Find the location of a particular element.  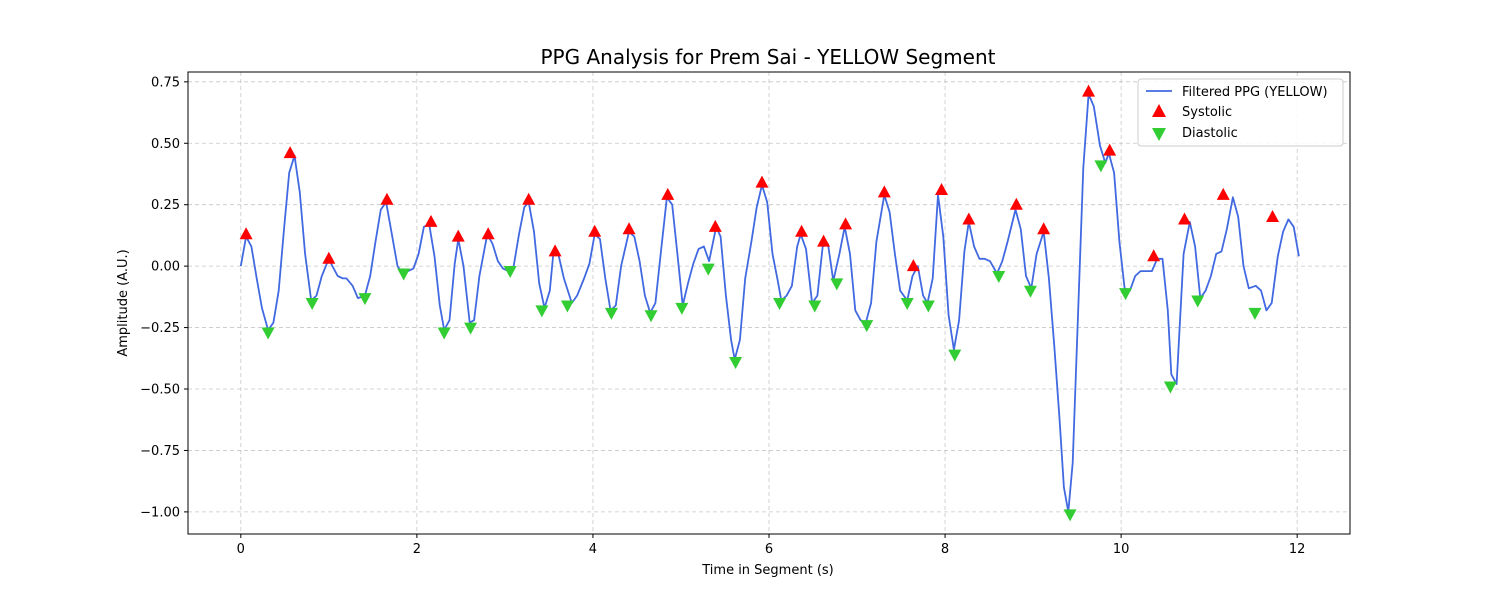

x-axis-label: Time in Segment (s) is located at coordinates (767, 570).